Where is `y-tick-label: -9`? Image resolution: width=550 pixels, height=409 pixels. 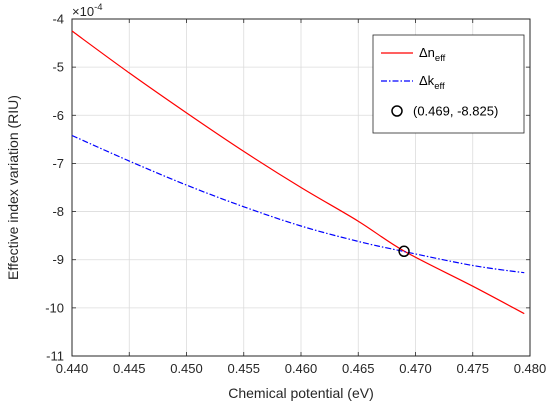
y-tick-label: -9 is located at coordinates (58, 259).